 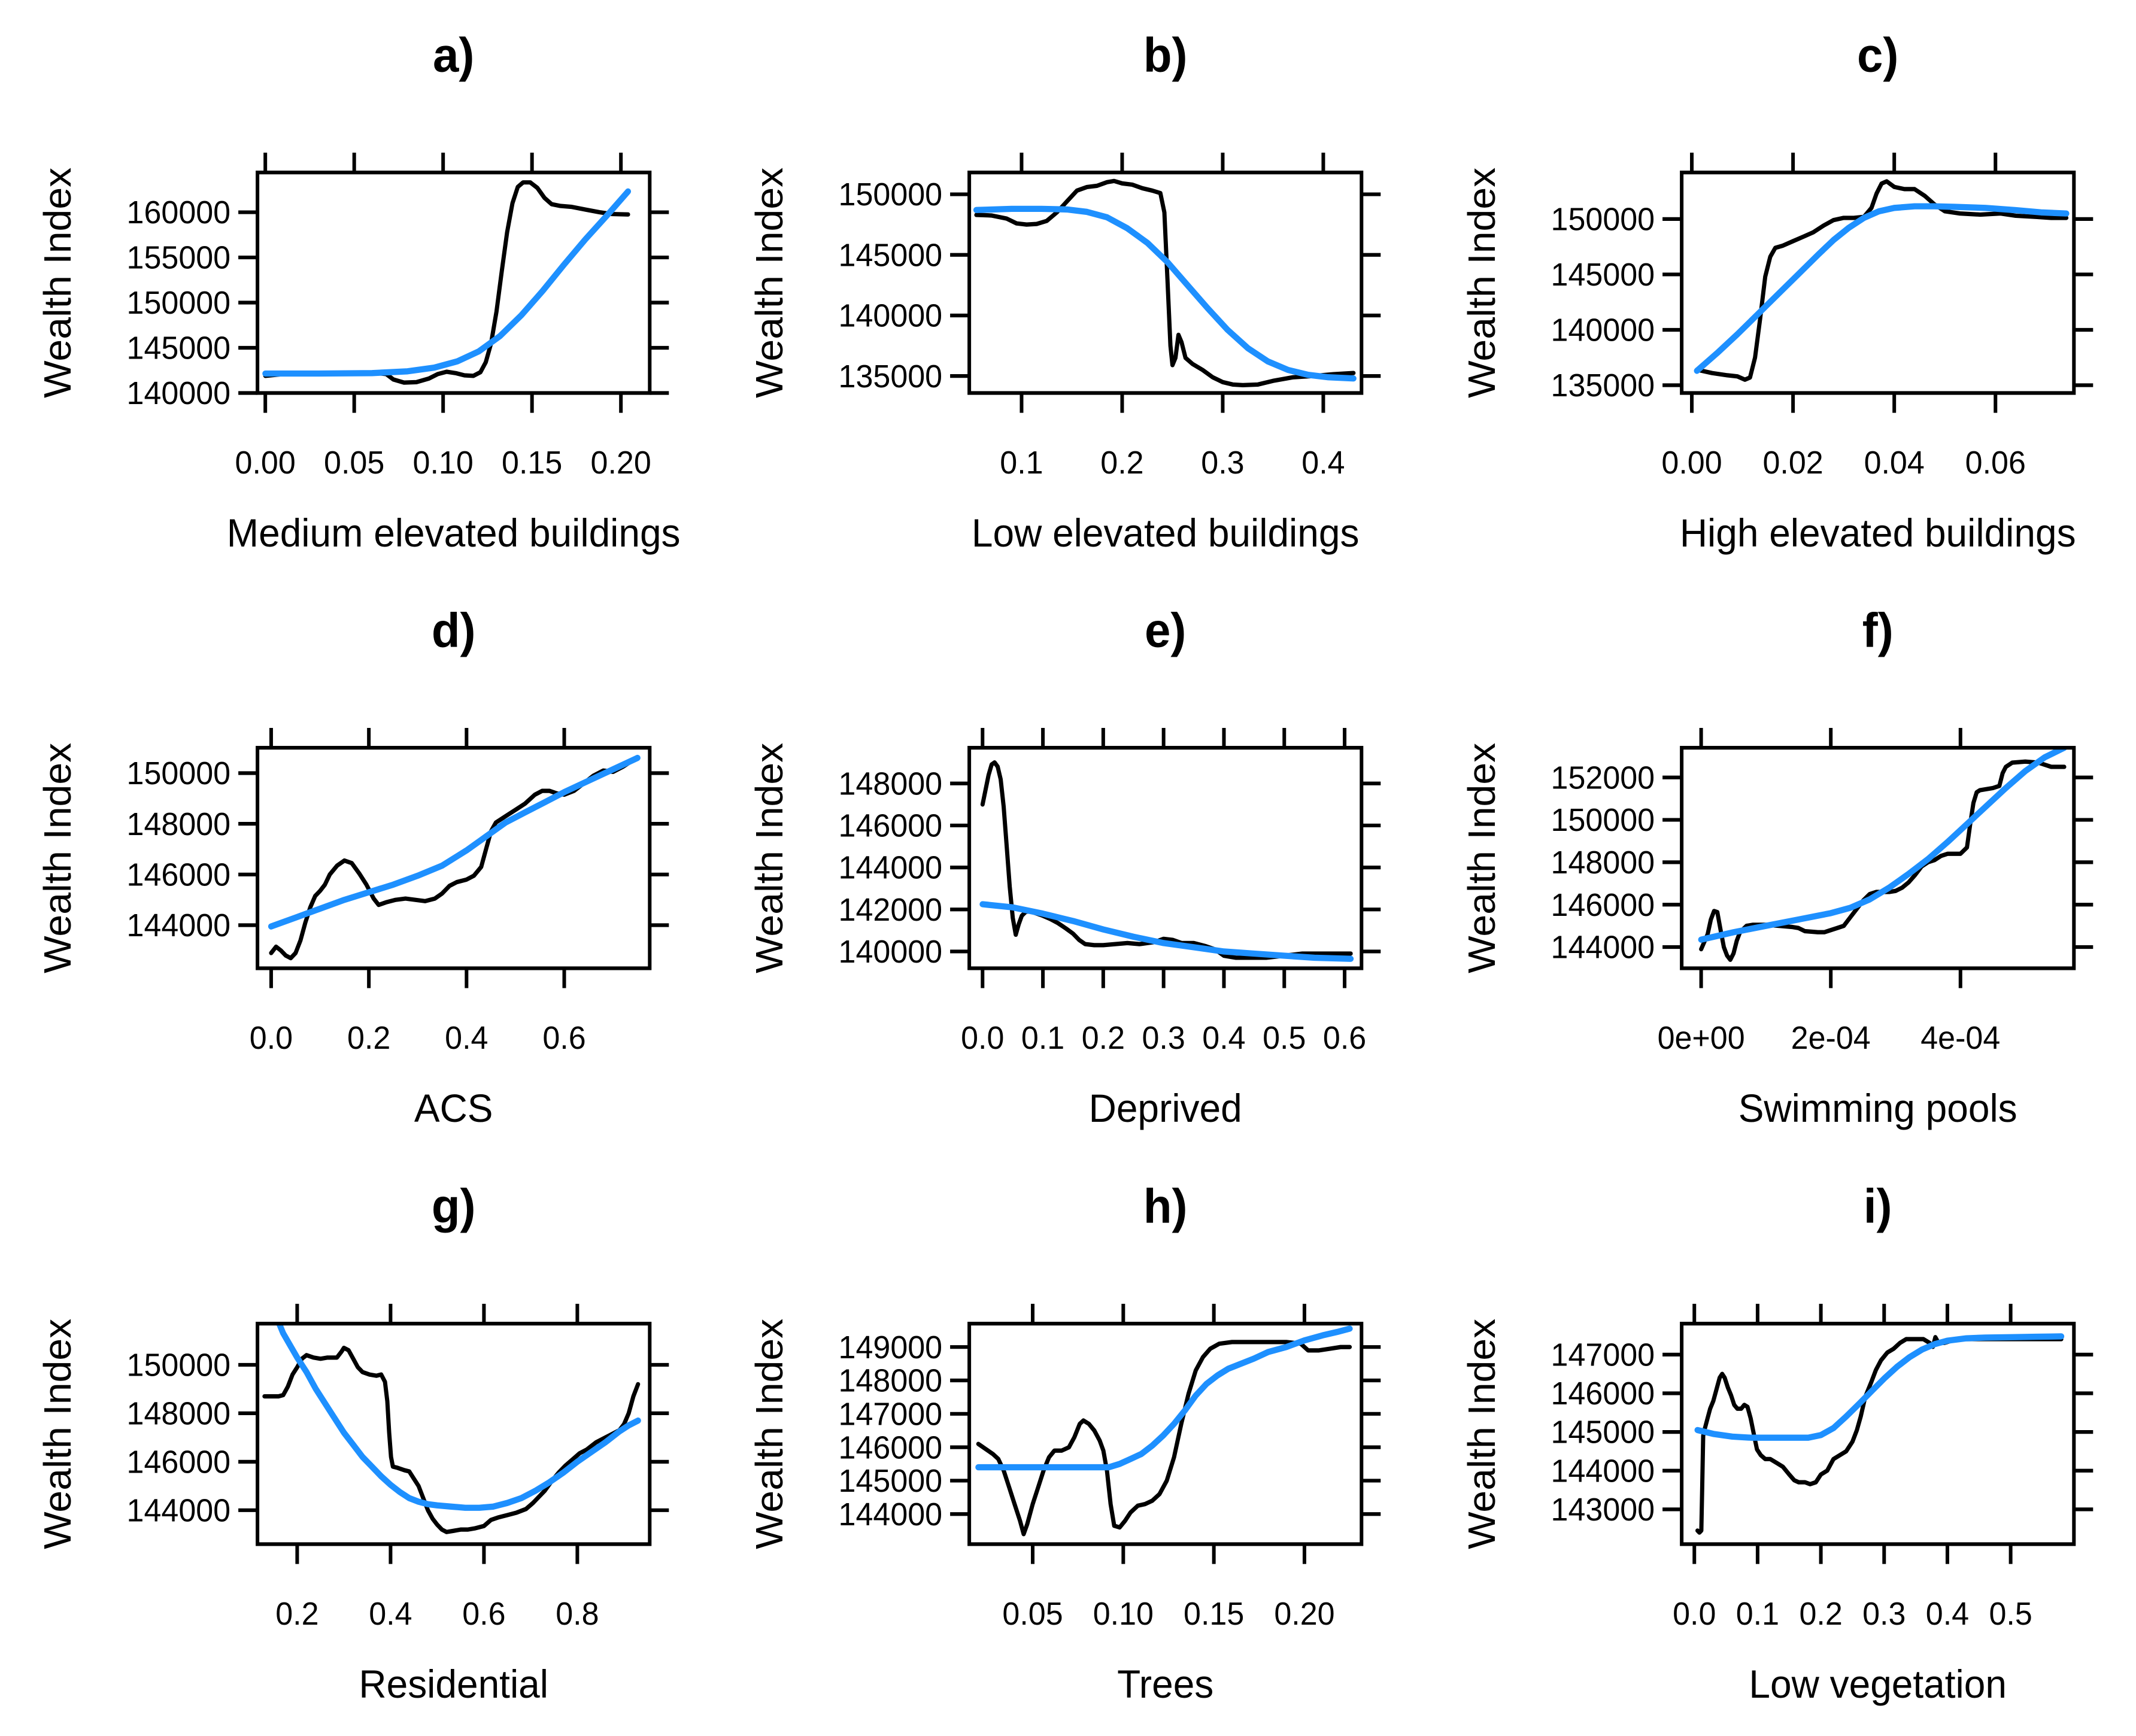 What do you see at coordinates (453, 1108) in the screenshot?
I see `x-axis-label: ACS` at bounding box center [453, 1108].